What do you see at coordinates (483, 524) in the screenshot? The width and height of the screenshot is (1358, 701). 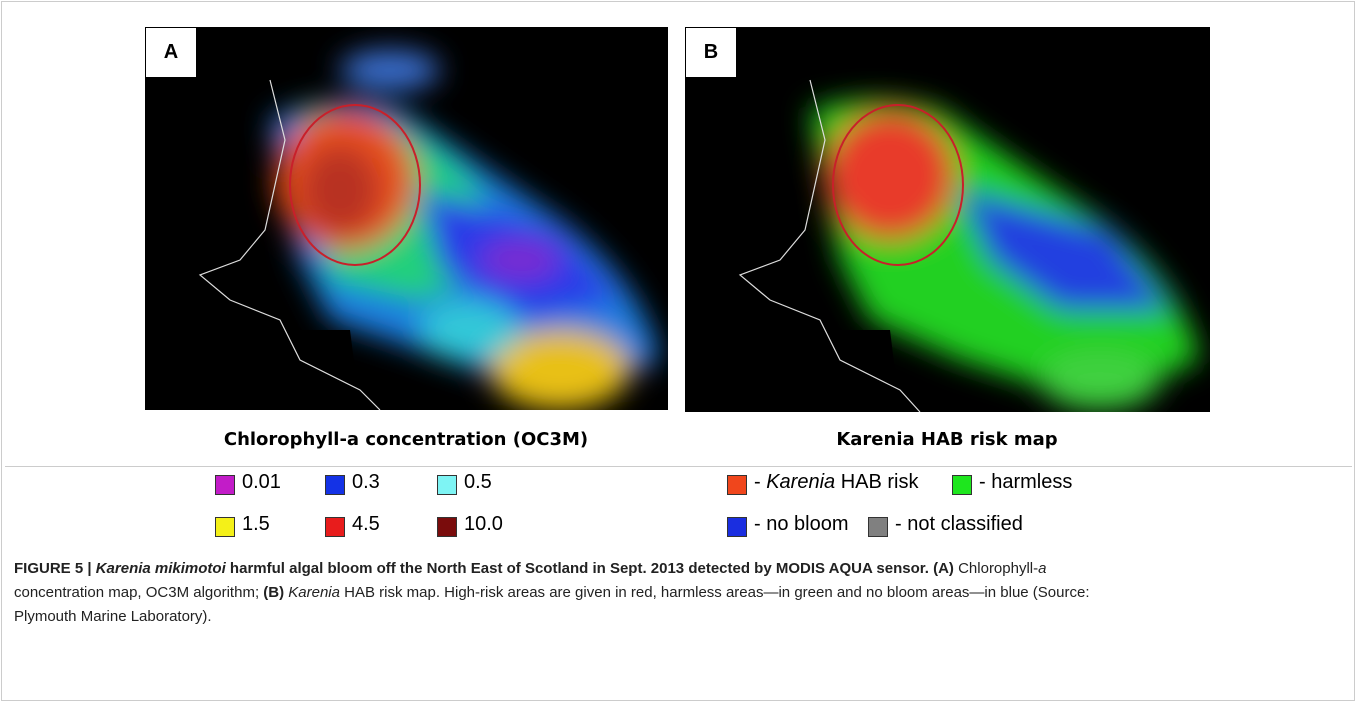 I see `legend-label: 10.0` at bounding box center [483, 524].